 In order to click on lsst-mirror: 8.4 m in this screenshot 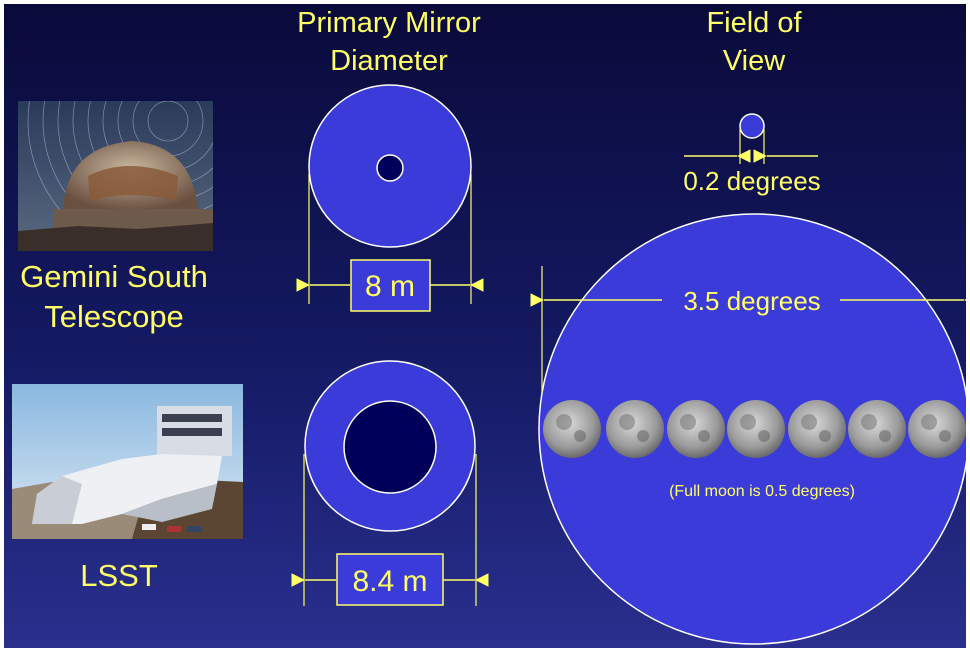, I will do `click(390, 483)`.